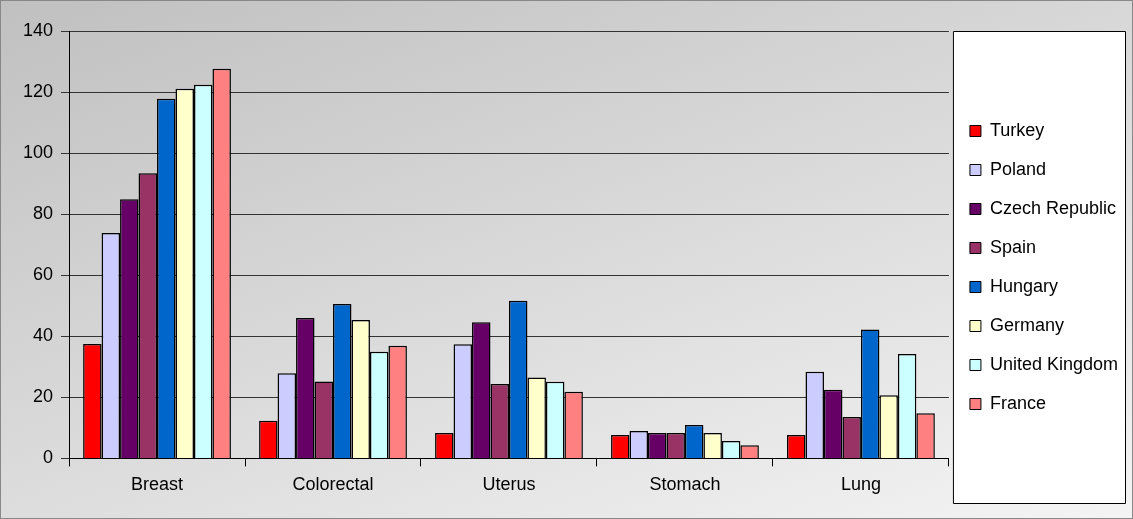 Image resolution: width=1133 pixels, height=519 pixels. Describe the element at coordinates (1017, 129) in the screenshot. I see `legend-label: Turkey` at that location.